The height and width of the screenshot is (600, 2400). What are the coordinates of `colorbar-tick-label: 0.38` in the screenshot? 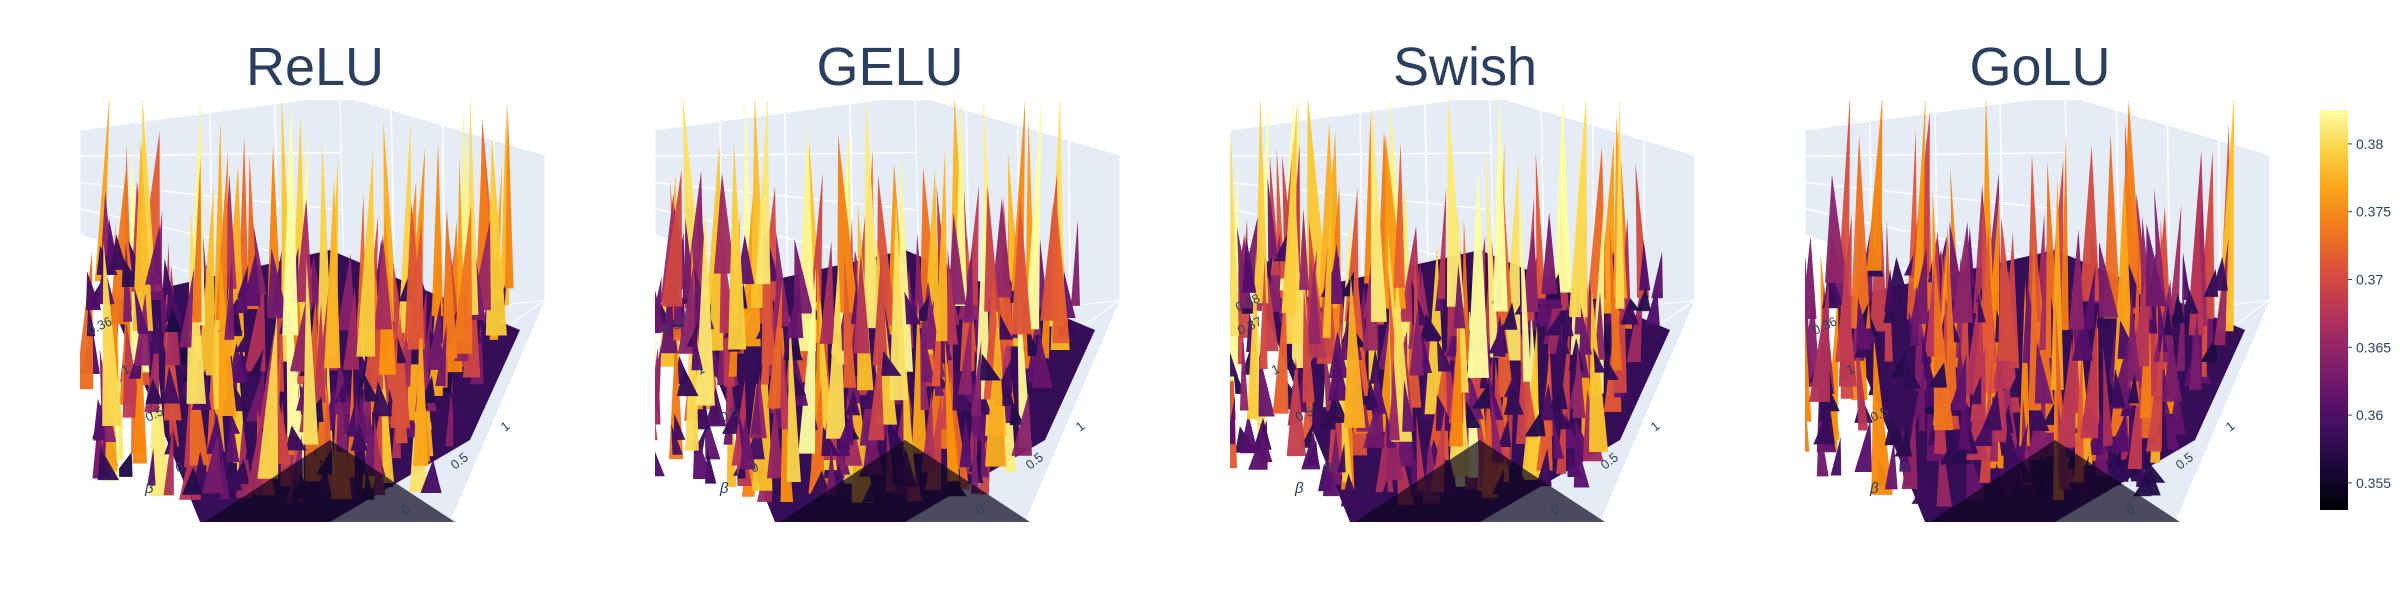 It's located at (2369, 144).